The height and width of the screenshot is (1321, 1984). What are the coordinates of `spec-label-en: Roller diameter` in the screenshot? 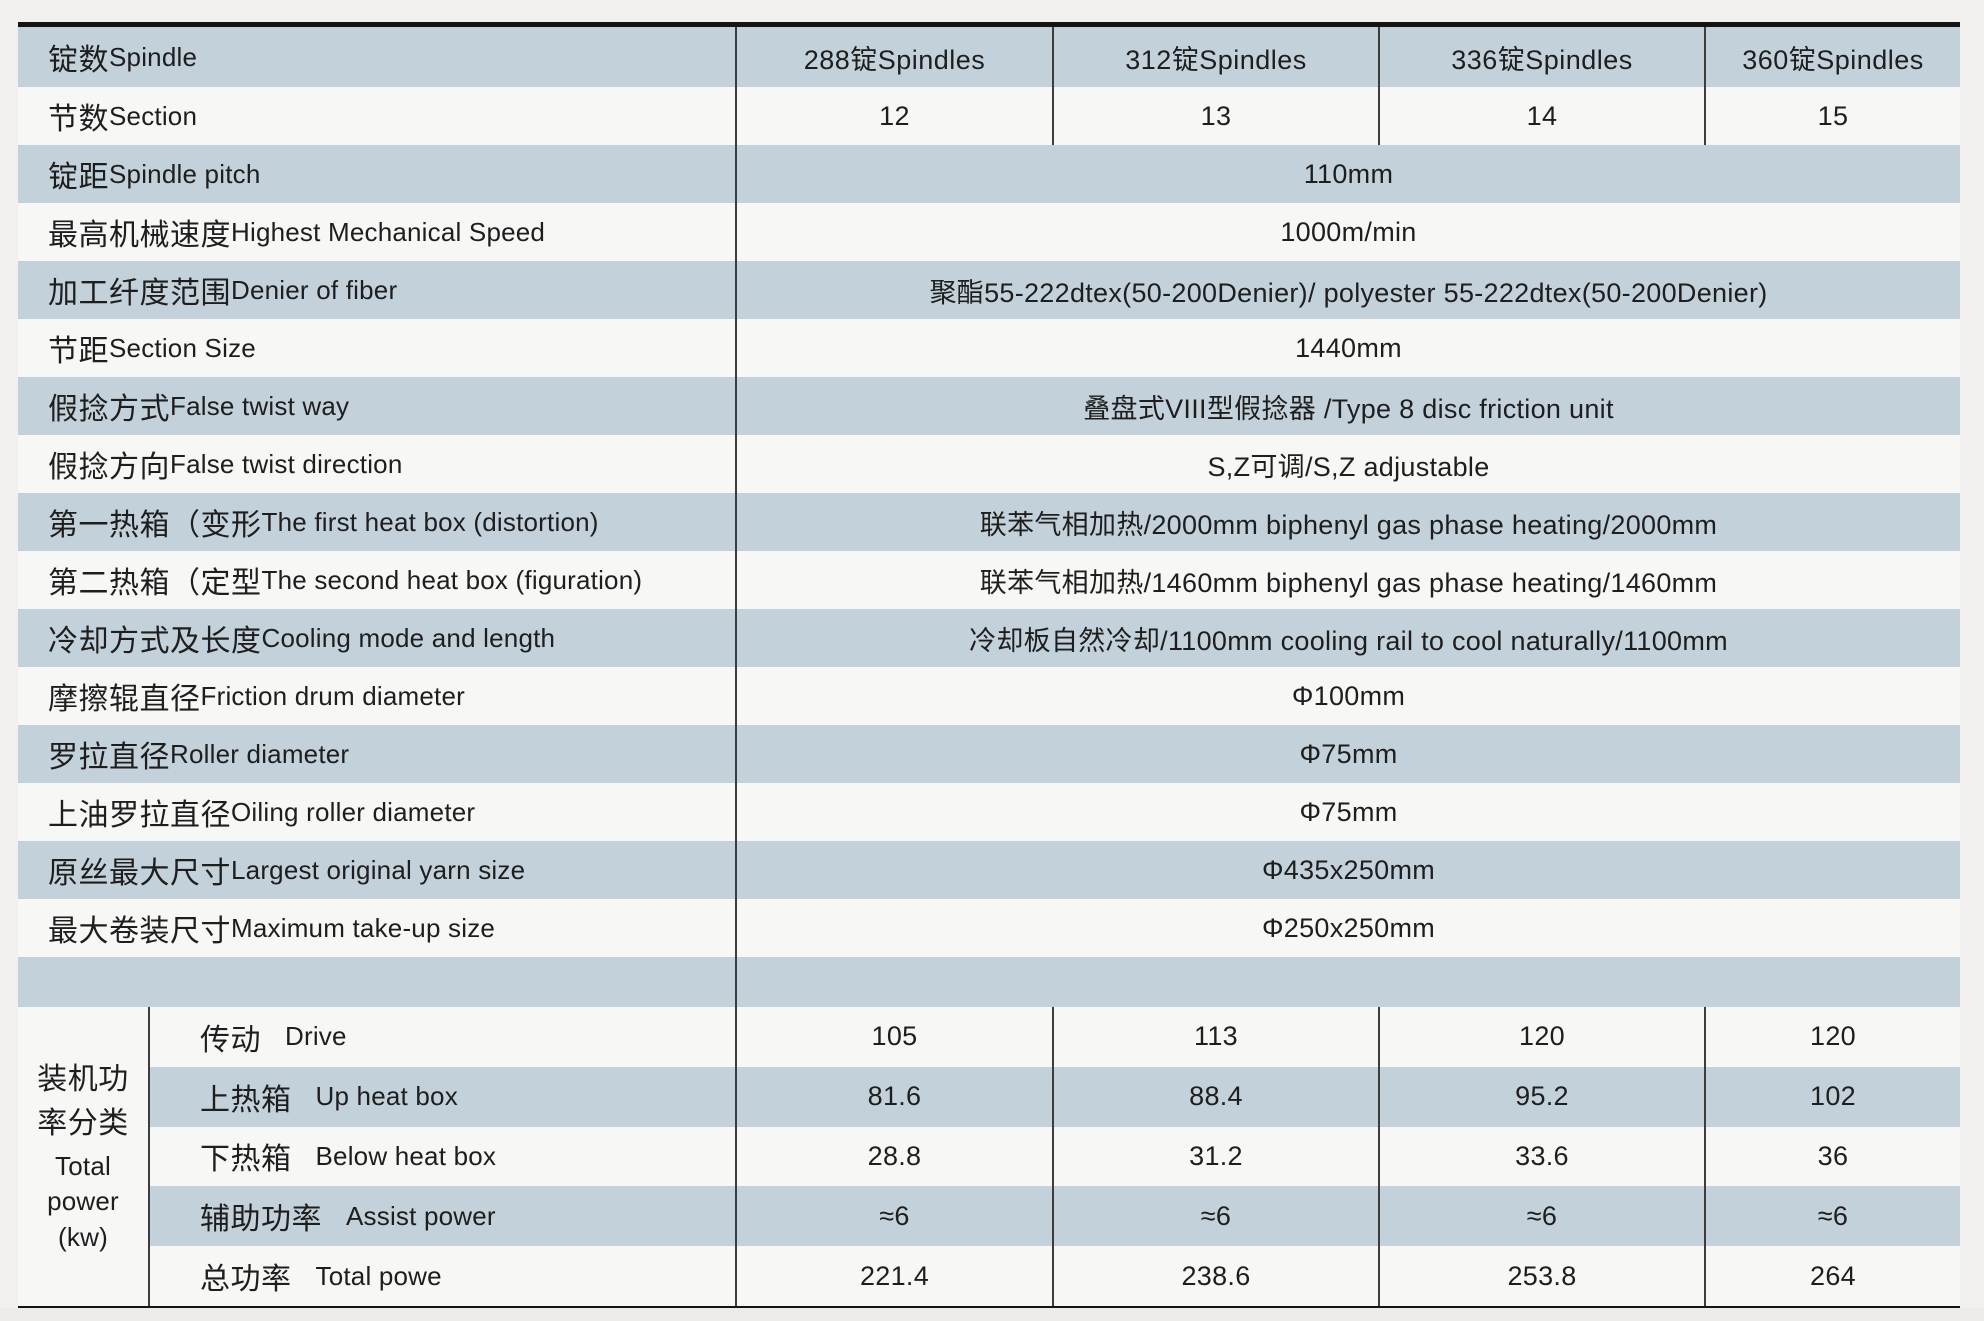 It's located at (260, 753).